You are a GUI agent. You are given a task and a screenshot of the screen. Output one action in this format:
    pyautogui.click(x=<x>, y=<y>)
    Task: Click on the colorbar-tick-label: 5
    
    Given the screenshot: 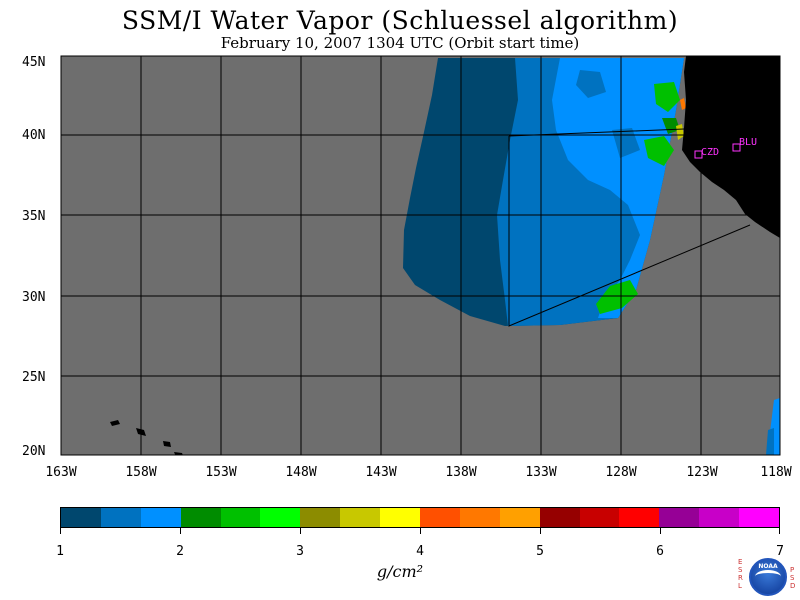 What is the action you would take?
    pyautogui.click(x=540, y=551)
    